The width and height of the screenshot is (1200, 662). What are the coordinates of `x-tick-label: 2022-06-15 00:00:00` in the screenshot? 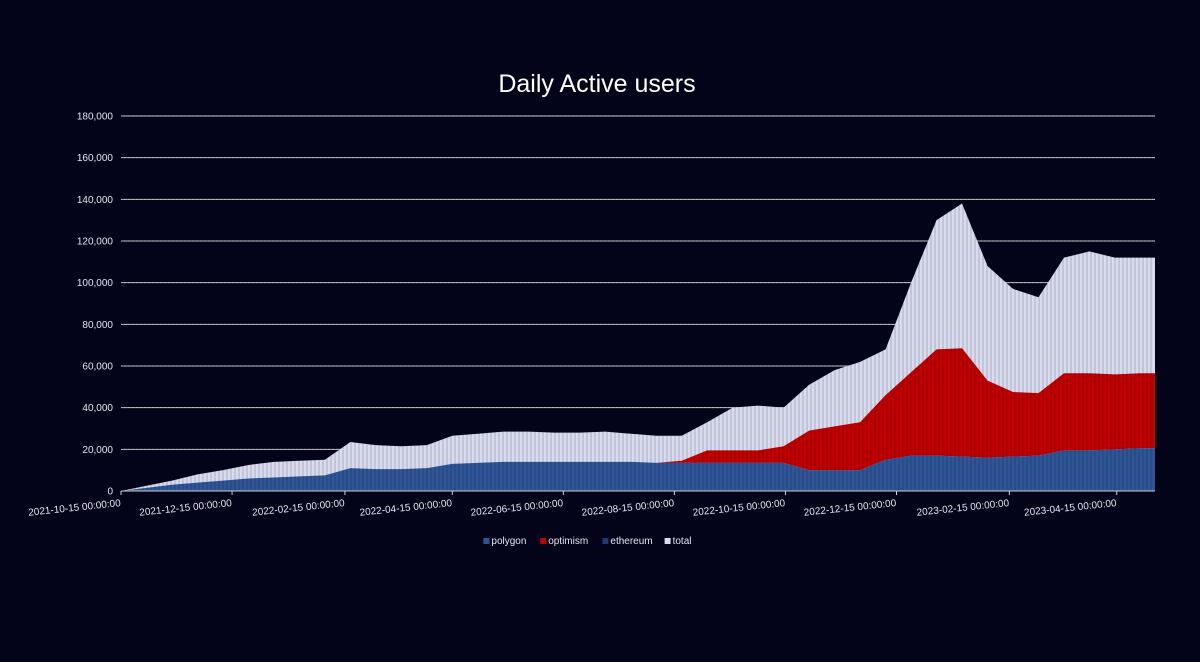 It's located at (517, 508).